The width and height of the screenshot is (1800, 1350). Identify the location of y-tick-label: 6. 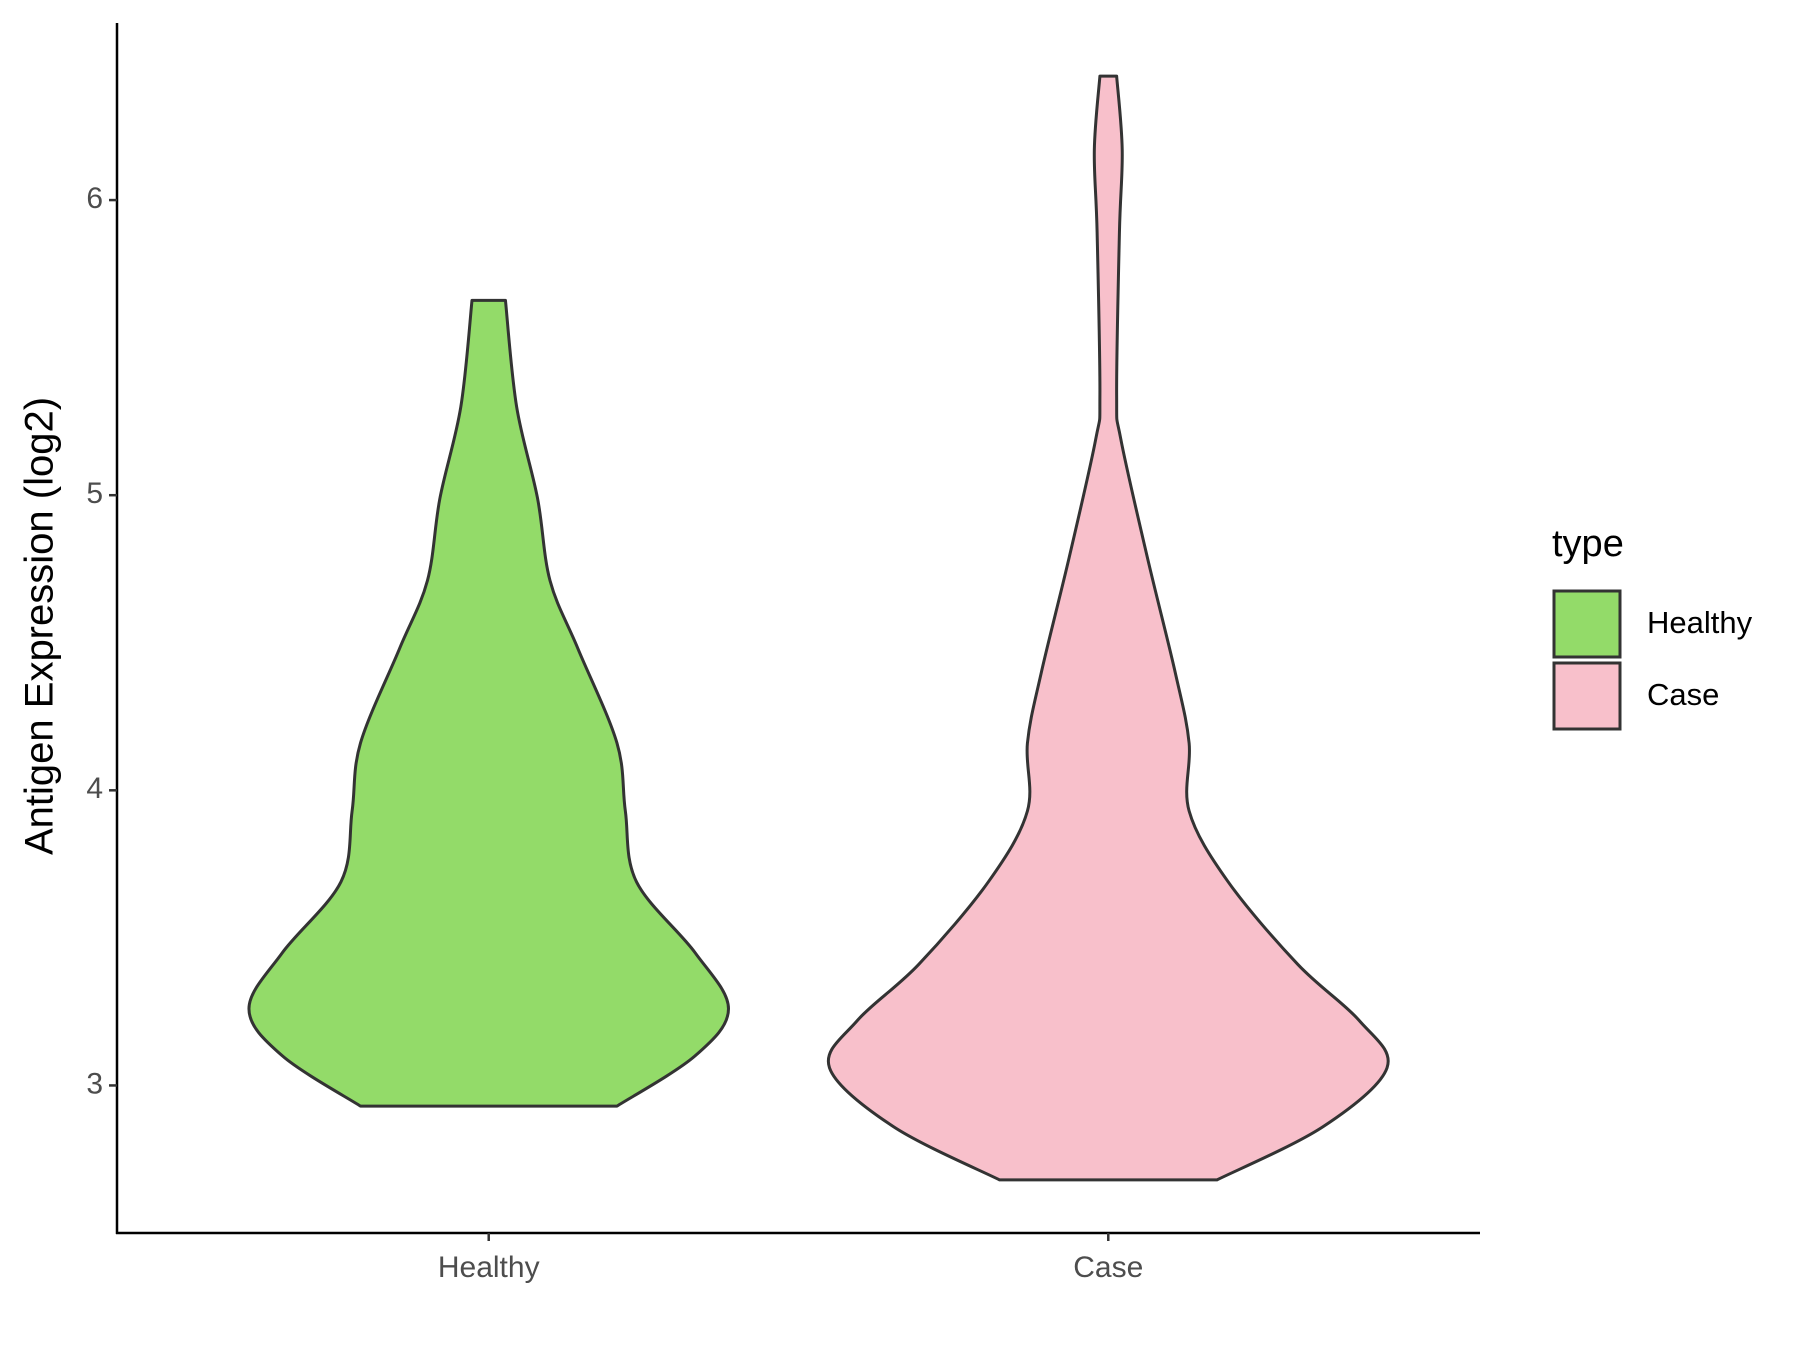
(94, 198).